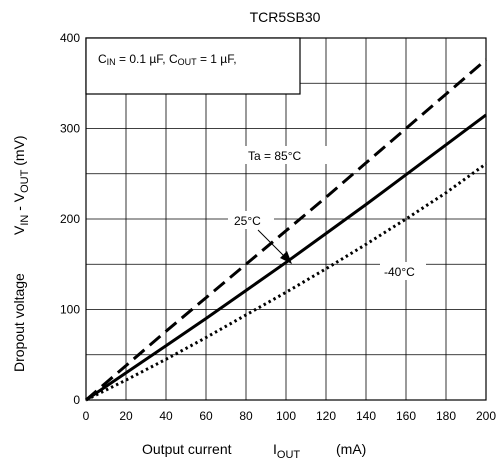 Image resolution: width=501 pixels, height=468 pixels. Describe the element at coordinates (86, 416) in the screenshot. I see `x-tick-label: 0` at that location.